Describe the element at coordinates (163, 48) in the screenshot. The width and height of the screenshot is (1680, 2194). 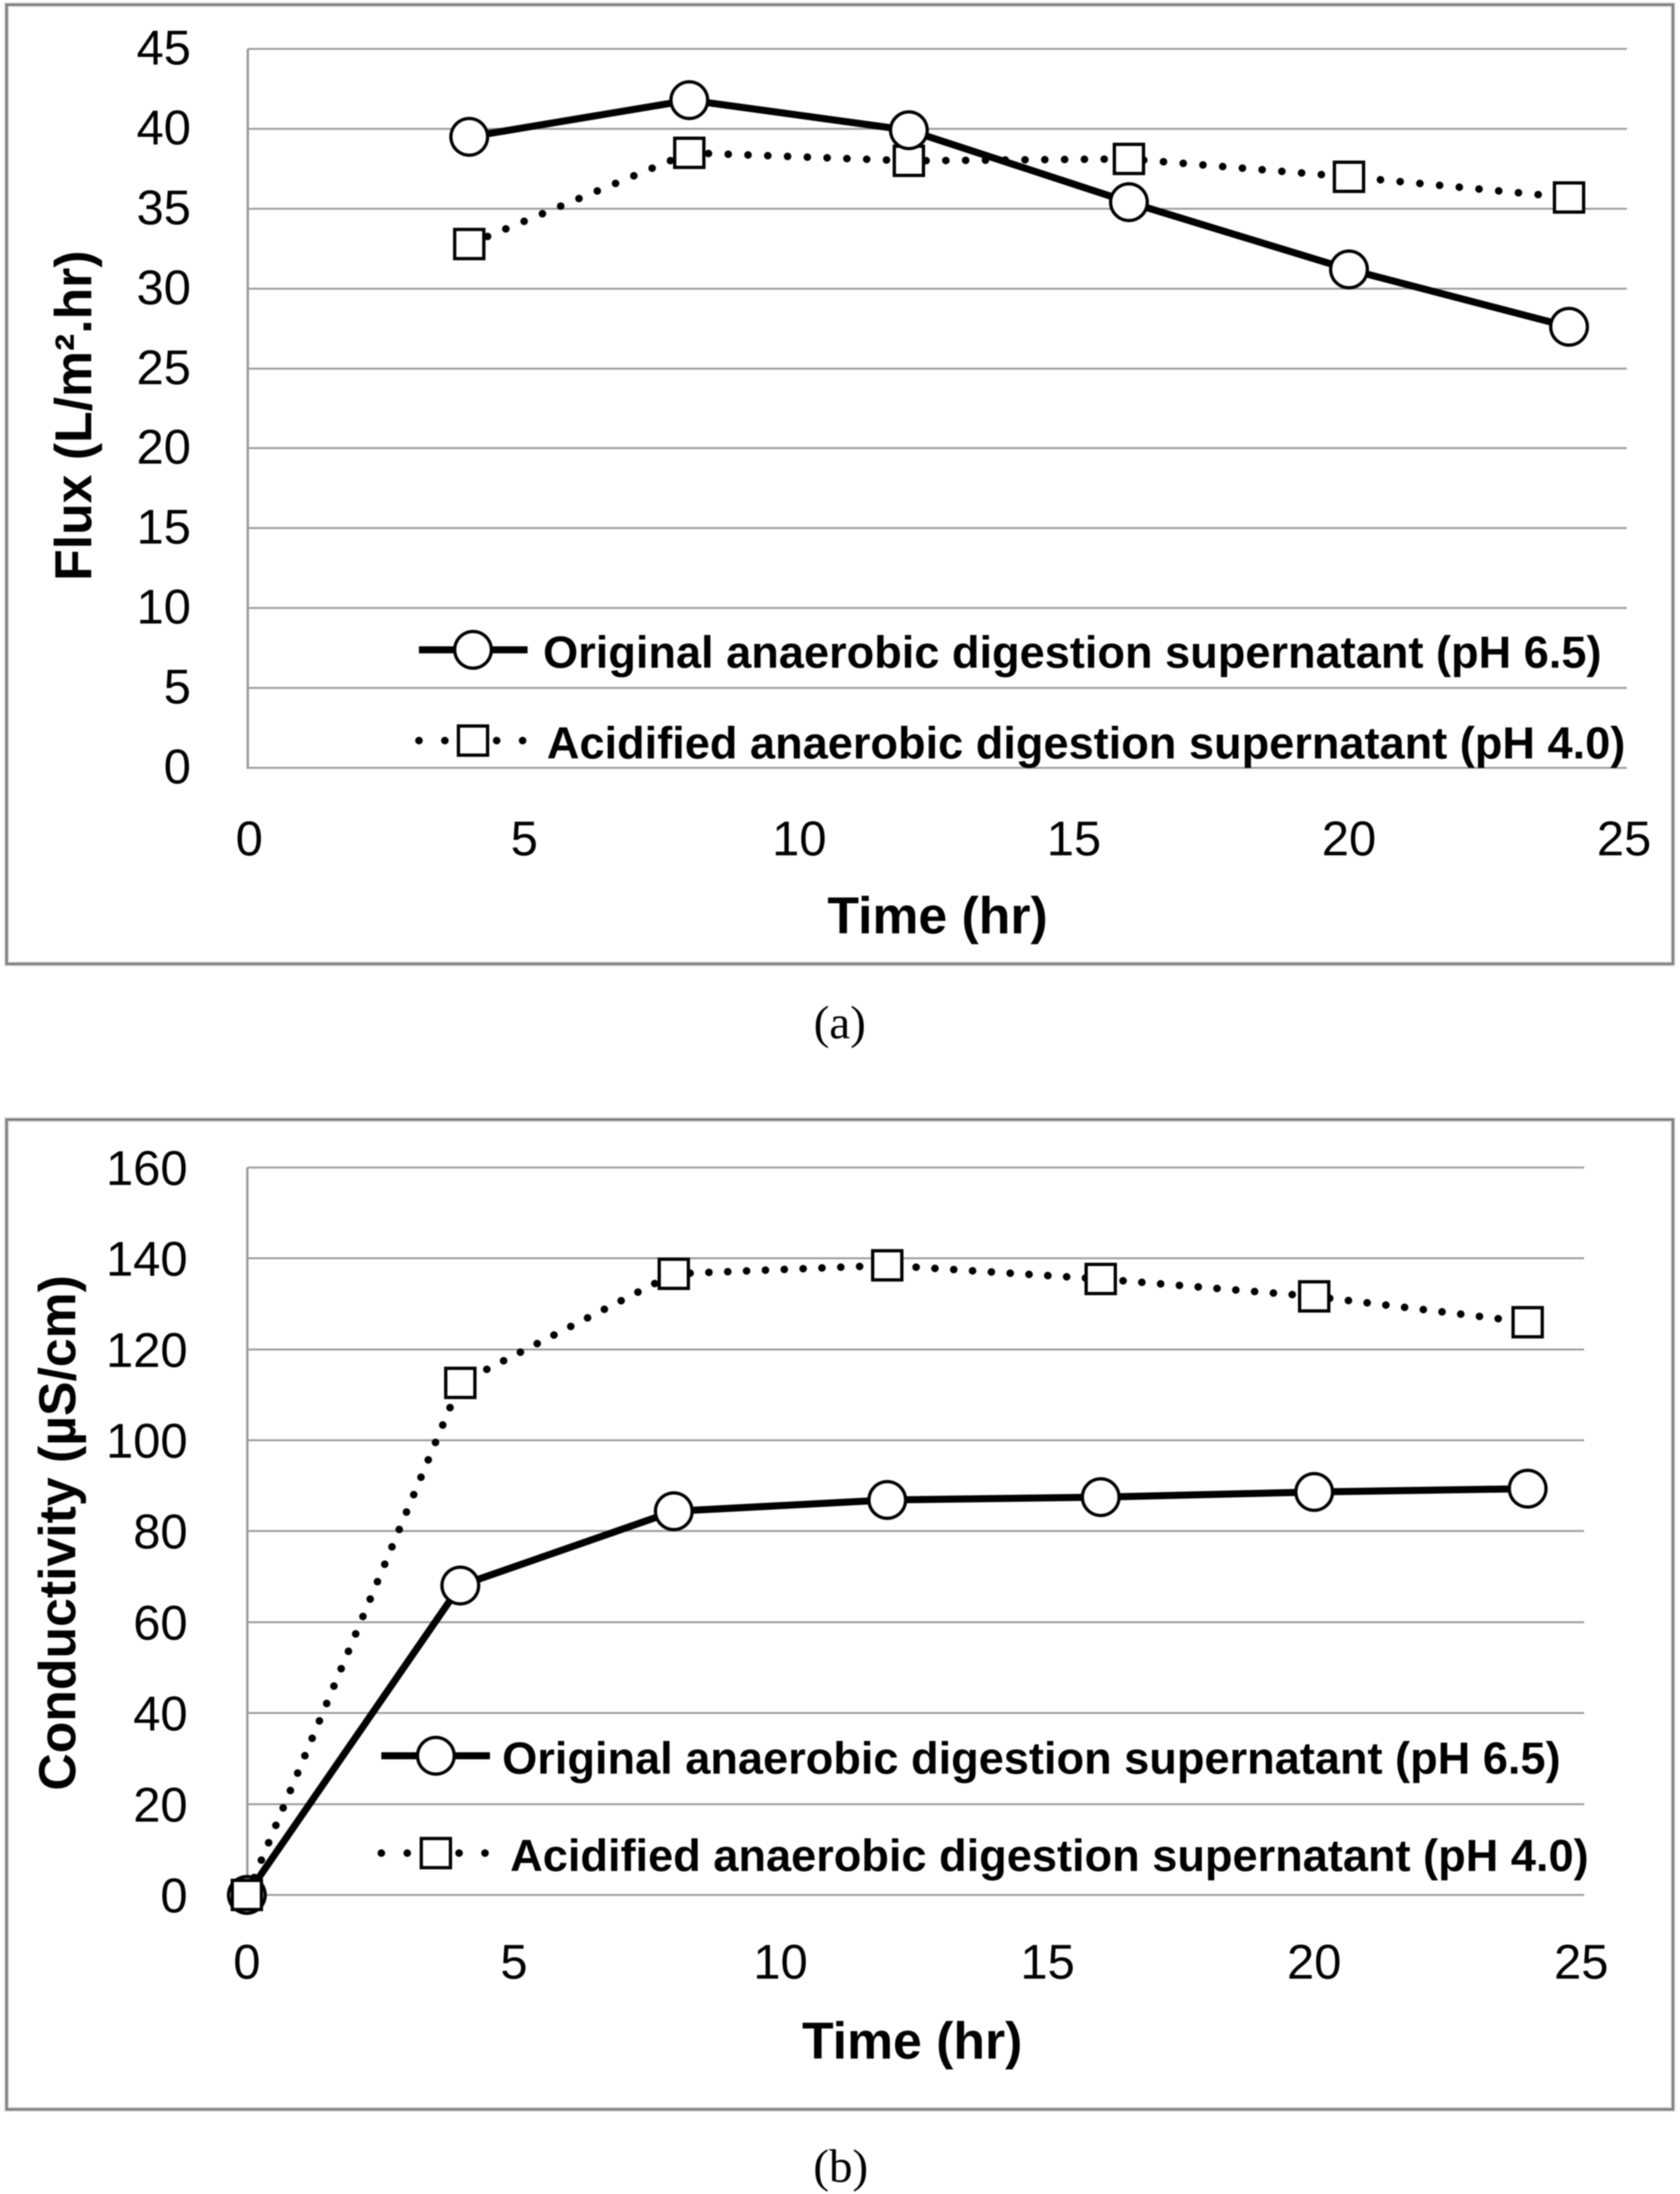
I see `svg-text: 45` at that location.